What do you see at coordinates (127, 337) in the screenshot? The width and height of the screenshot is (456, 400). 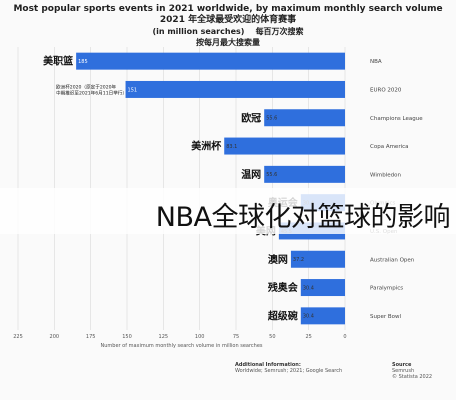 I see `x-tick-label: 150` at bounding box center [127, 337].